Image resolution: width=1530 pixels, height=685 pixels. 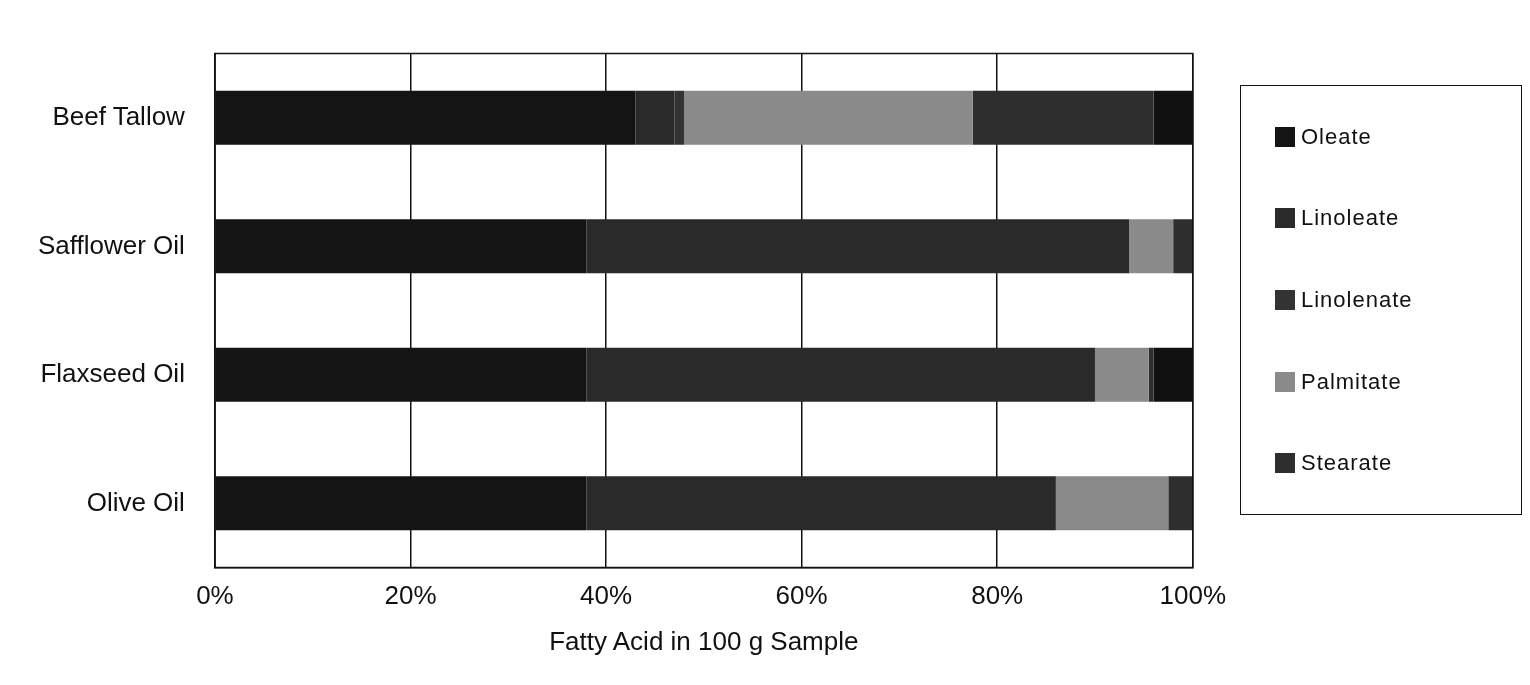 What do you see at coordinates (801, 595) in the screenshot?
I see `x-tick-label: 60%` at bounding box center [801, 595].